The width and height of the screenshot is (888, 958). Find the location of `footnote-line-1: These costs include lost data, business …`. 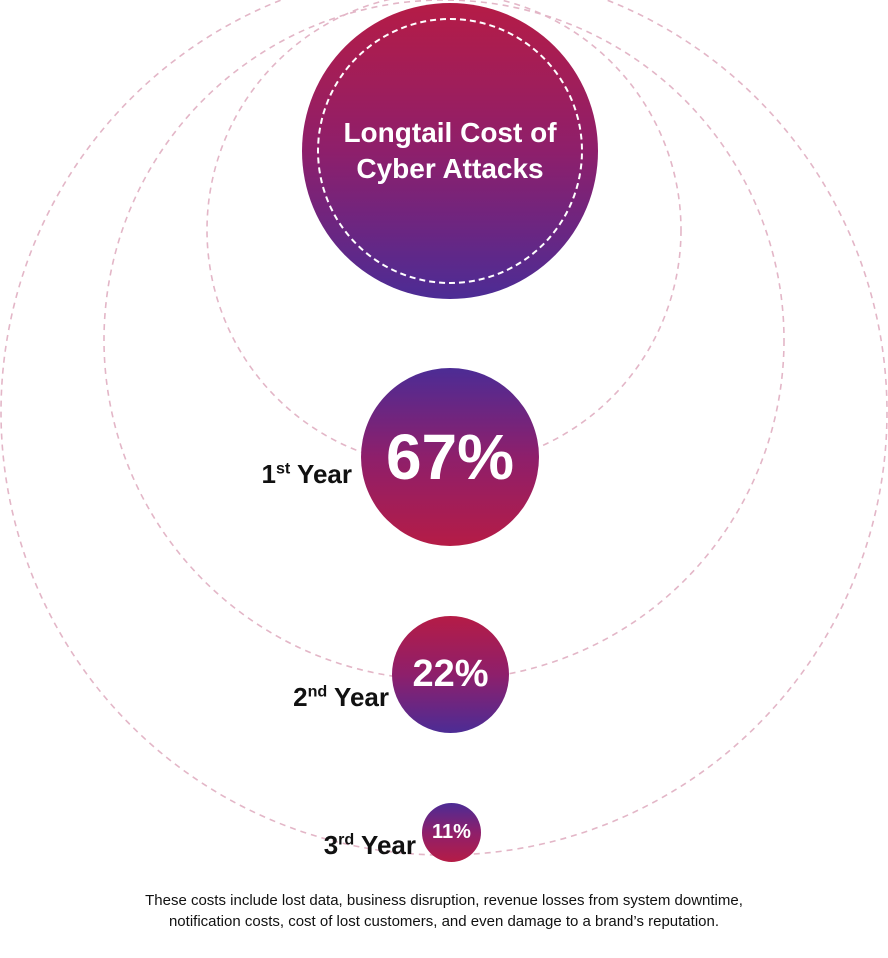

footnote-line-1: These costs include lost data, business … is located at coordinates (444, 900).